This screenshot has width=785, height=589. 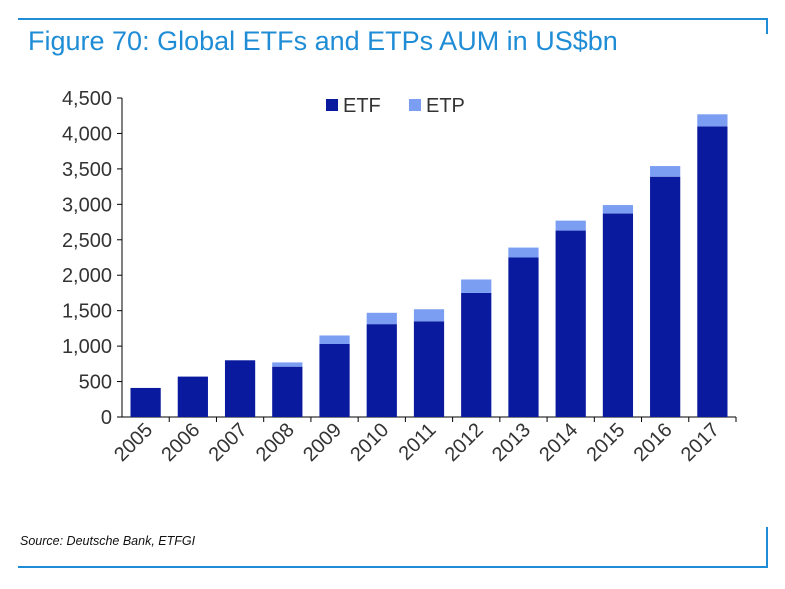 I want to click on x-tick-label: 2016, so click(x=653, y=442).